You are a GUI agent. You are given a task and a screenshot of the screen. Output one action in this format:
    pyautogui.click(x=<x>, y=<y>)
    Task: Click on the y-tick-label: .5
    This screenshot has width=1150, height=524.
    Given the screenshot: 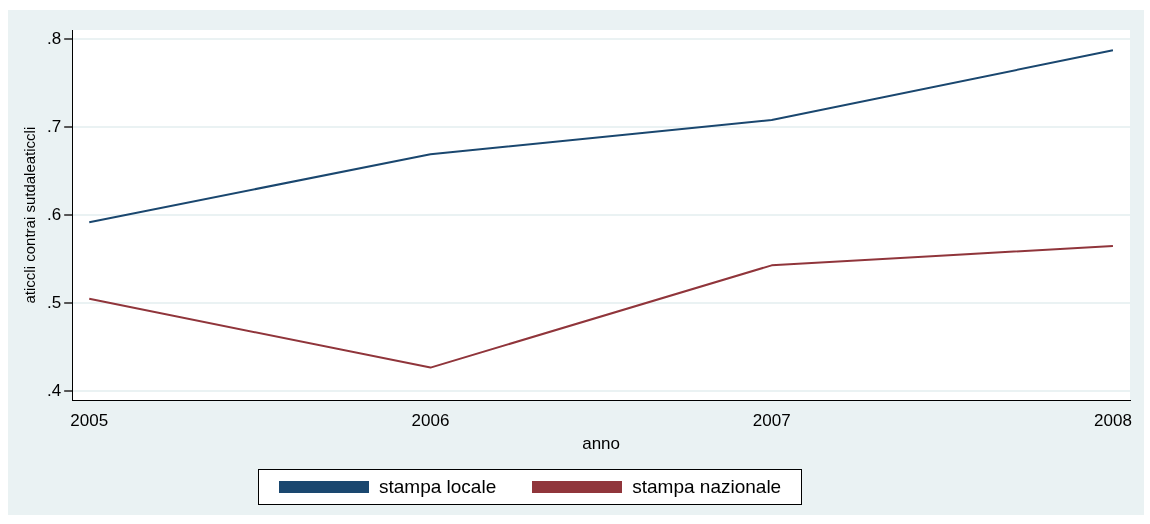 What is the action you would take?
    pyautogui.click(x=54, y=302)
    